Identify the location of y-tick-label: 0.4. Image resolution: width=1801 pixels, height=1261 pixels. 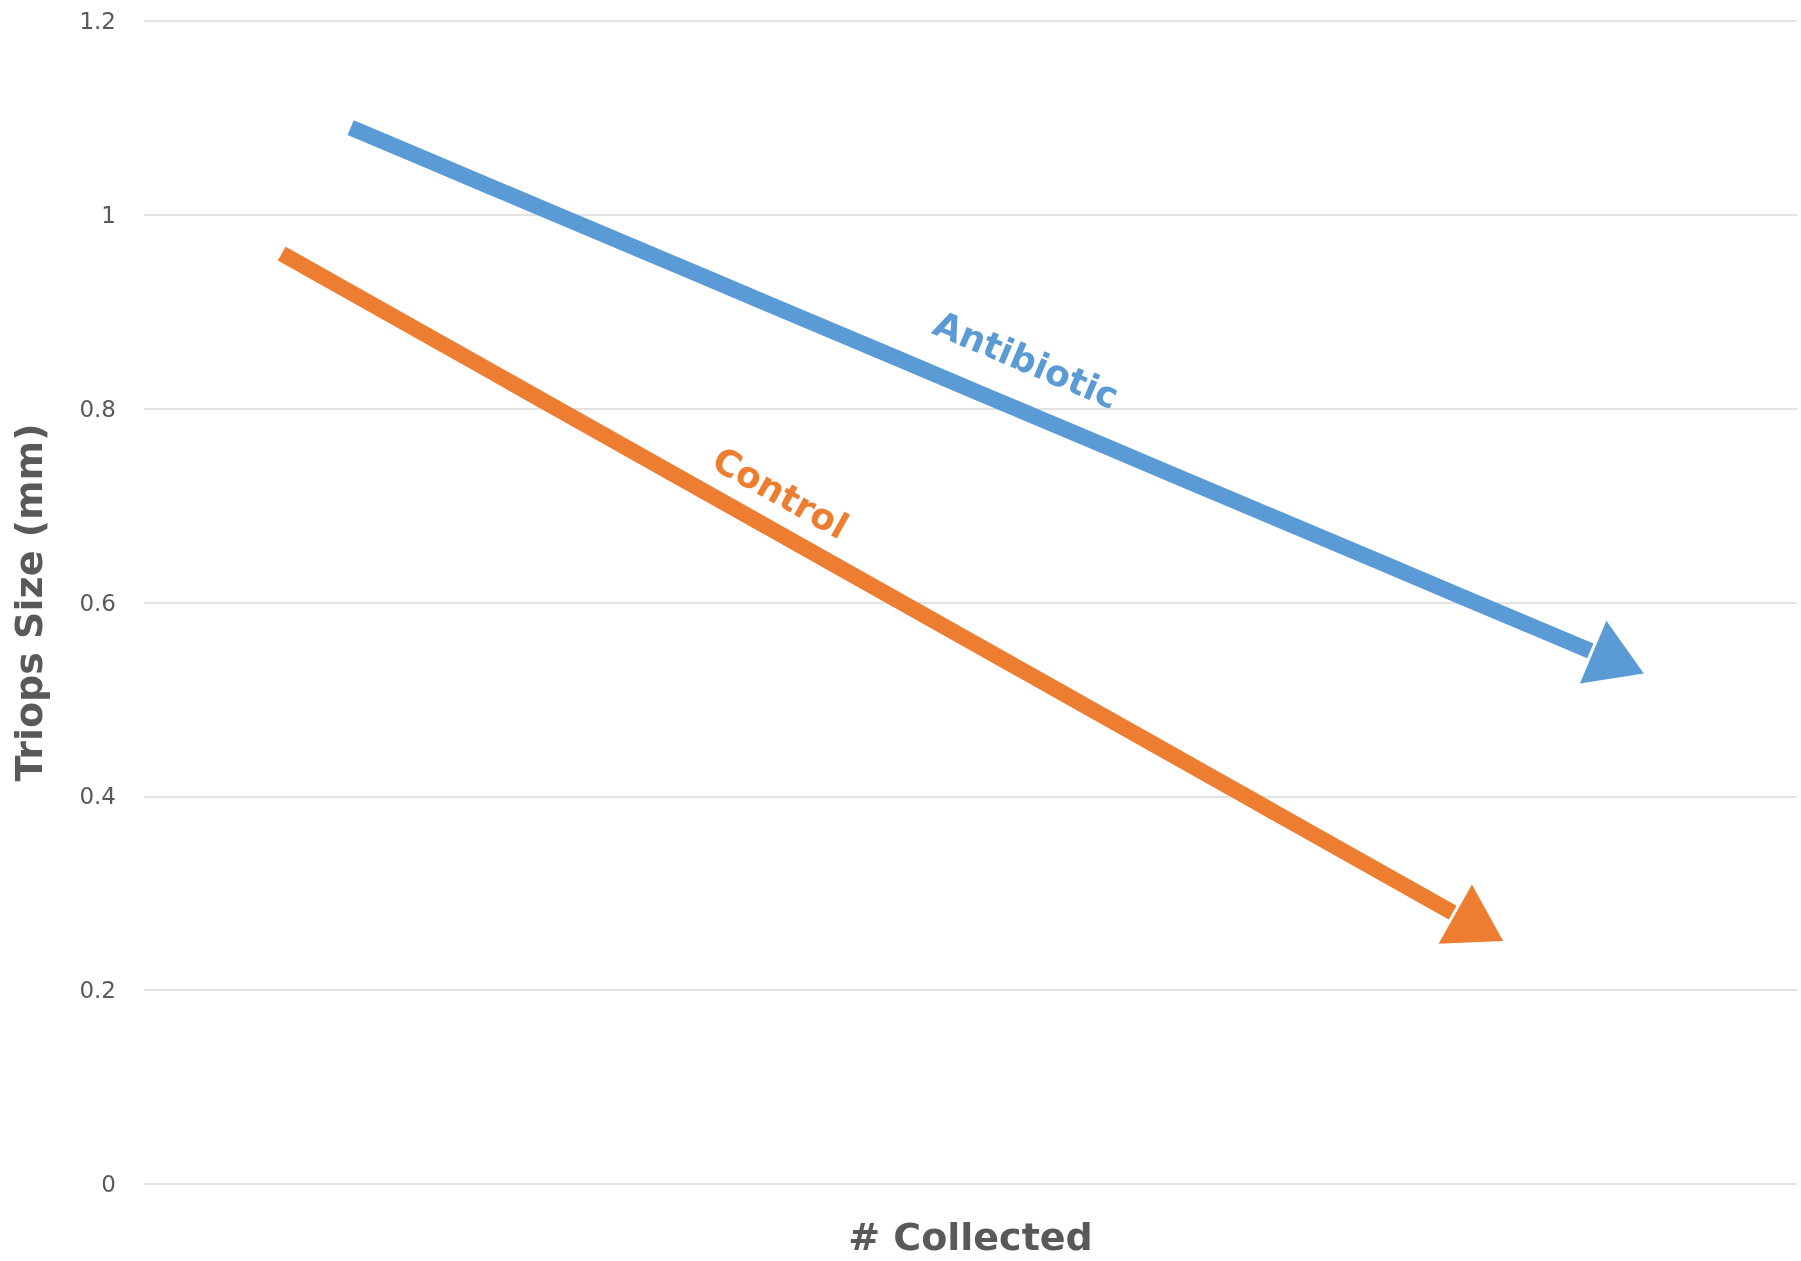
(97, 796).